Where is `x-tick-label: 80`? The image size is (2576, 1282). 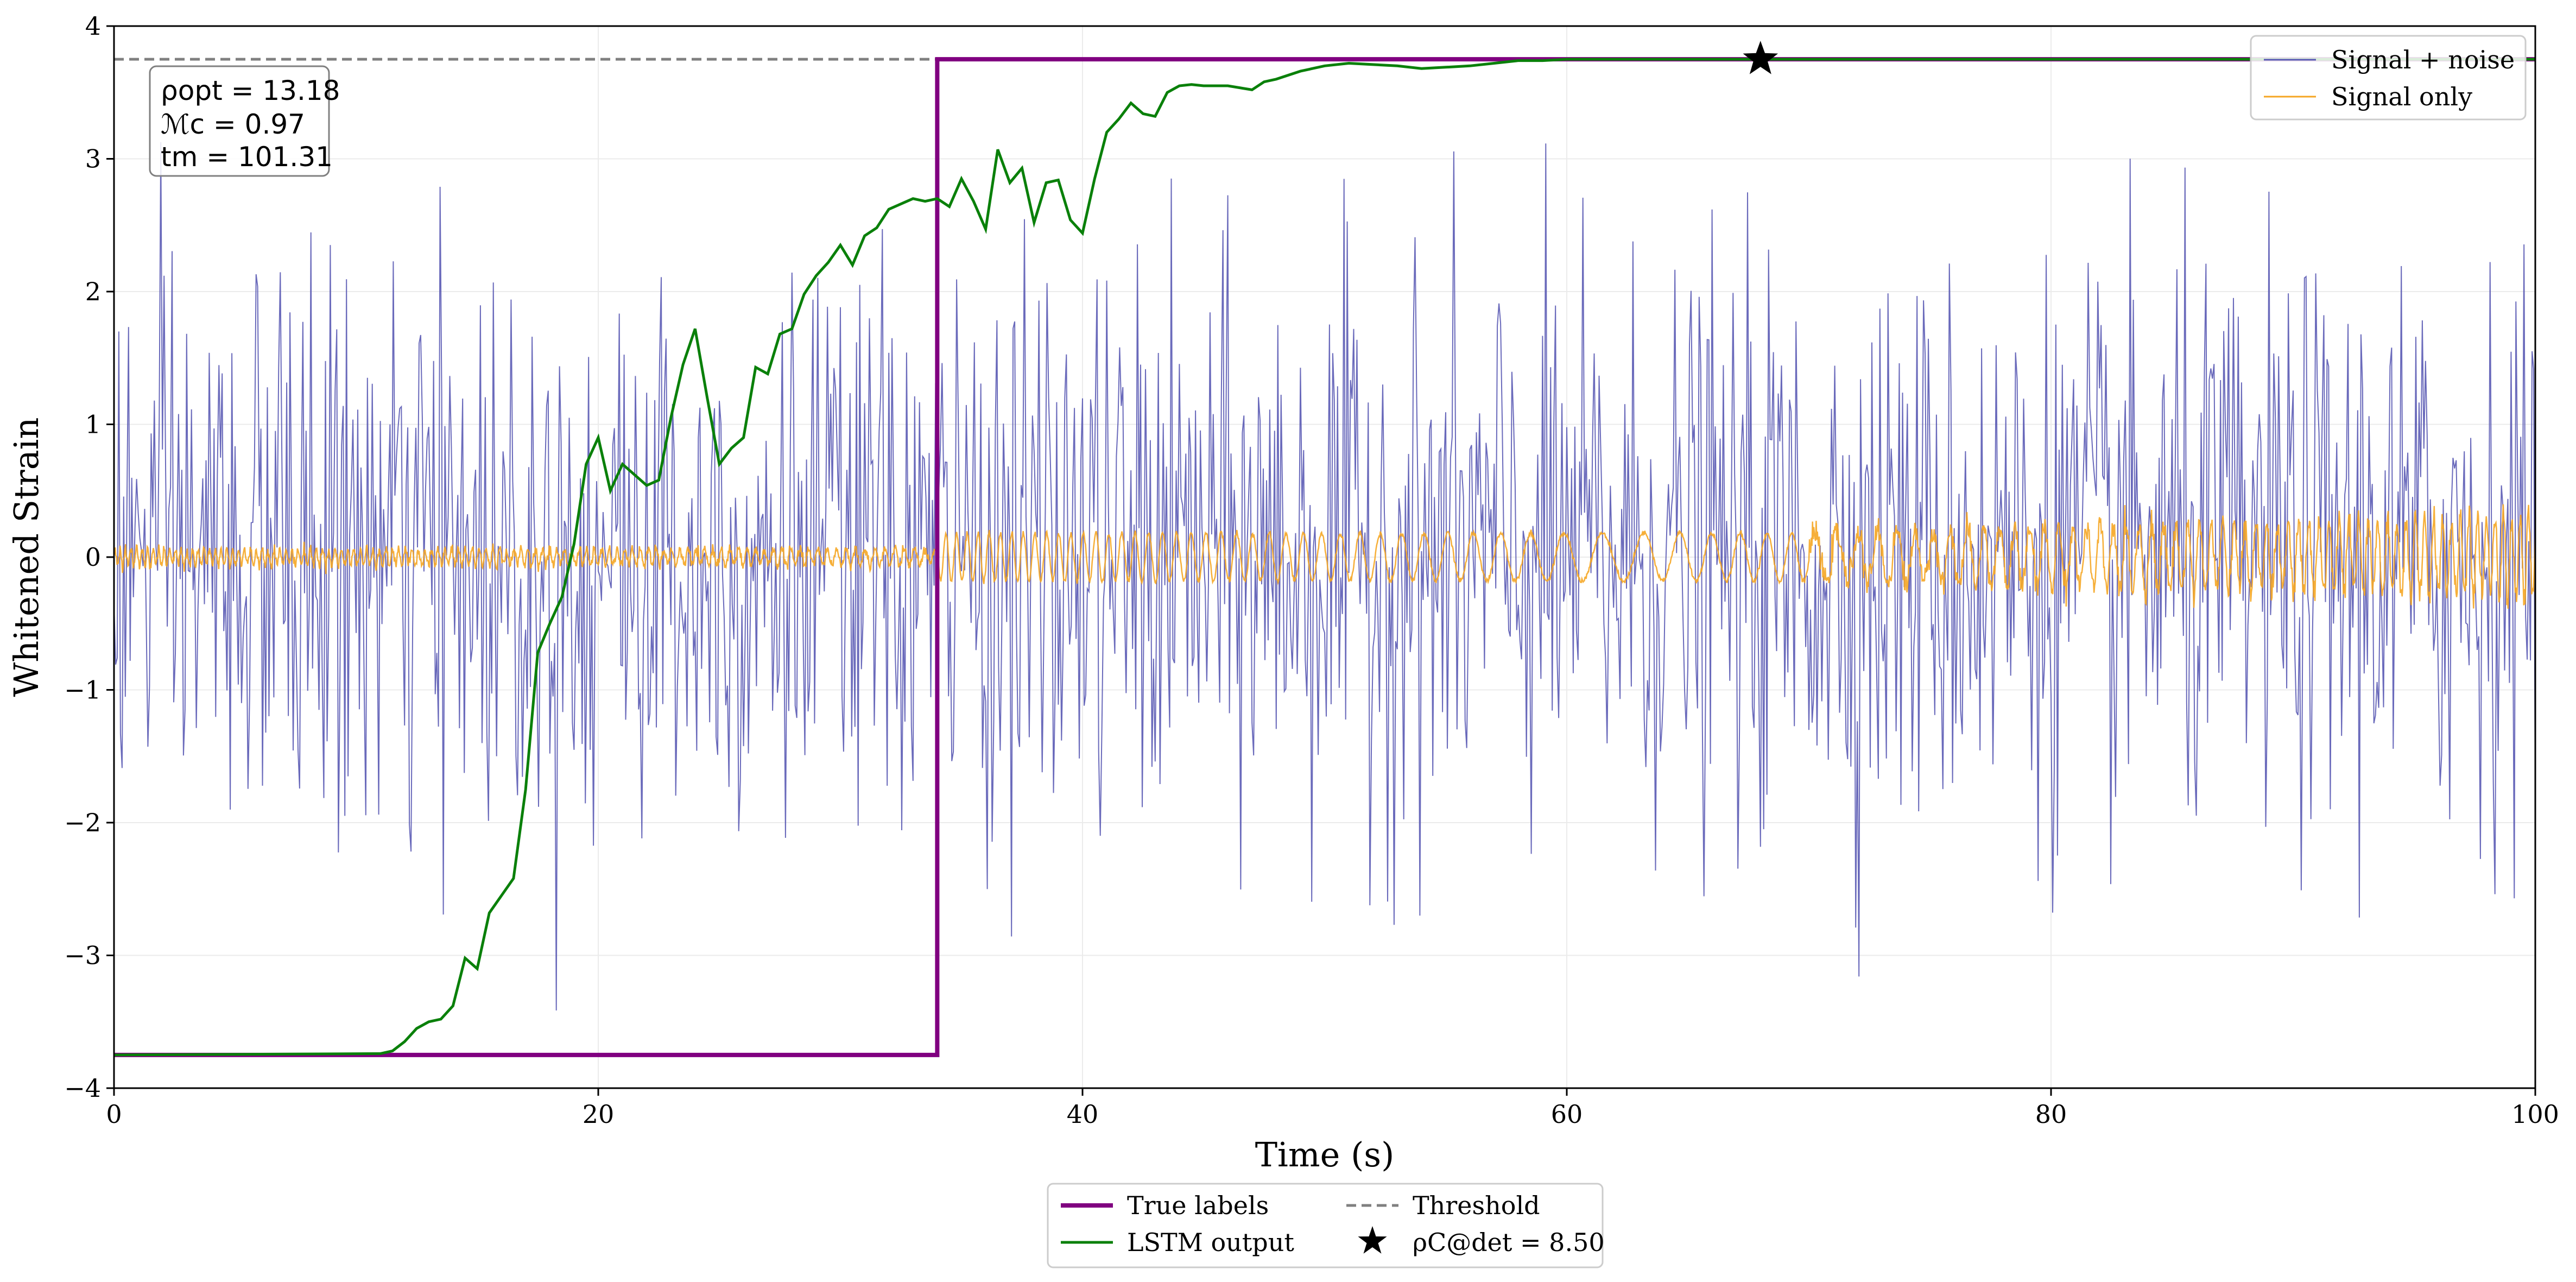 x-tick-label: 80 is located at coordinates (2051, 1114).